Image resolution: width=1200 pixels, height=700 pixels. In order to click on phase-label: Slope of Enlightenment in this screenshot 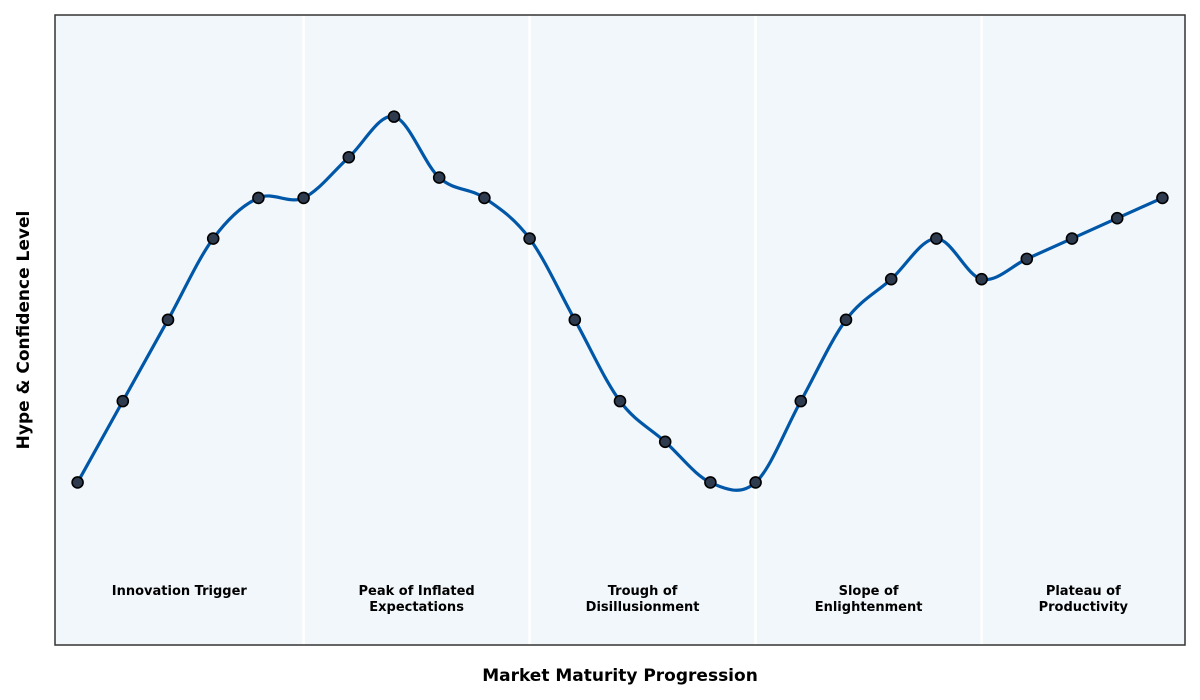, I will do `click(869, 599)`.